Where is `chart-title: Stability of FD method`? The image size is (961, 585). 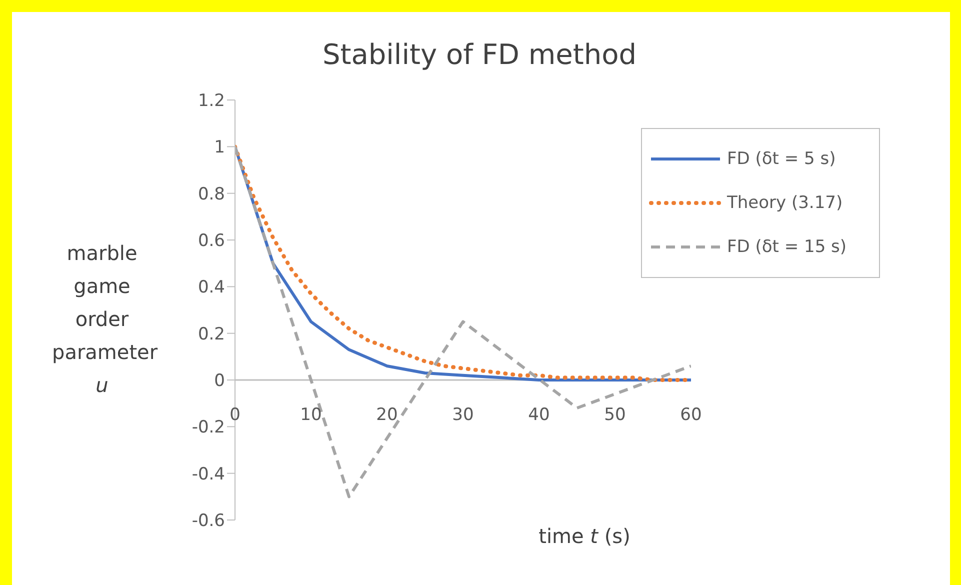
chart-title: Stability of FD method is located at coordinates (479, 54).